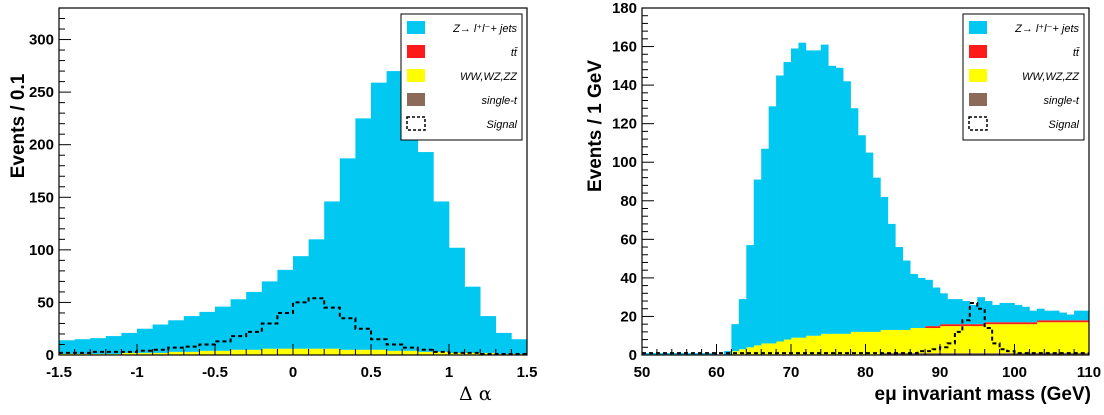 The image size is (1104, 415). I want to click on y-tick-label: 150, so click(41, 197).